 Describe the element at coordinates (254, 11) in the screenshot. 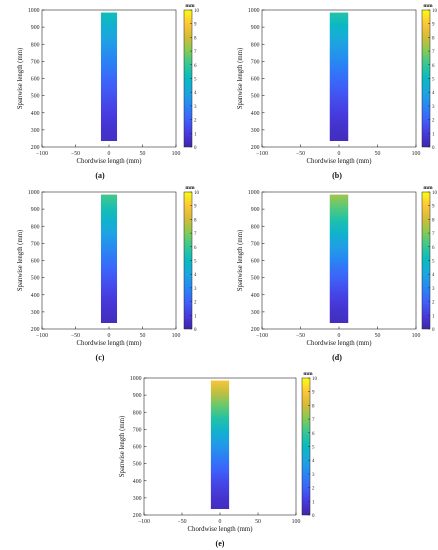

I see `y-tick-label: 1000` at that location.